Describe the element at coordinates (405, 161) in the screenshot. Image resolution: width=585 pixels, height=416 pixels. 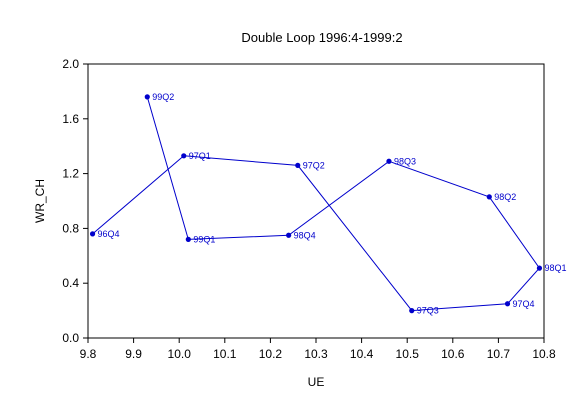
I see `data-label-98q3: 98Q3` at that location.